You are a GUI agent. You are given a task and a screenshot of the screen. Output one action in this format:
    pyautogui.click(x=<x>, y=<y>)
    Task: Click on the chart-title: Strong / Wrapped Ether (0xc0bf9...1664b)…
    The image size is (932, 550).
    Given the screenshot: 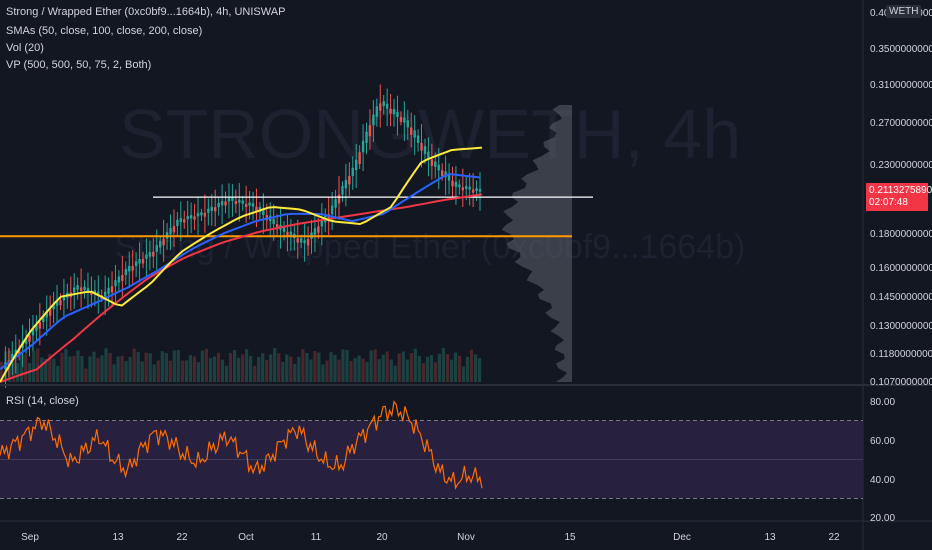 What is the action you would take?
    pyautogui.click(x=146, y=12)
    